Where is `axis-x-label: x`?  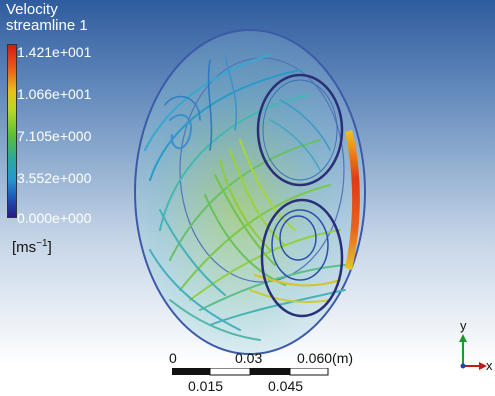 axis-x-label: x is located at coordinates (489, 365).